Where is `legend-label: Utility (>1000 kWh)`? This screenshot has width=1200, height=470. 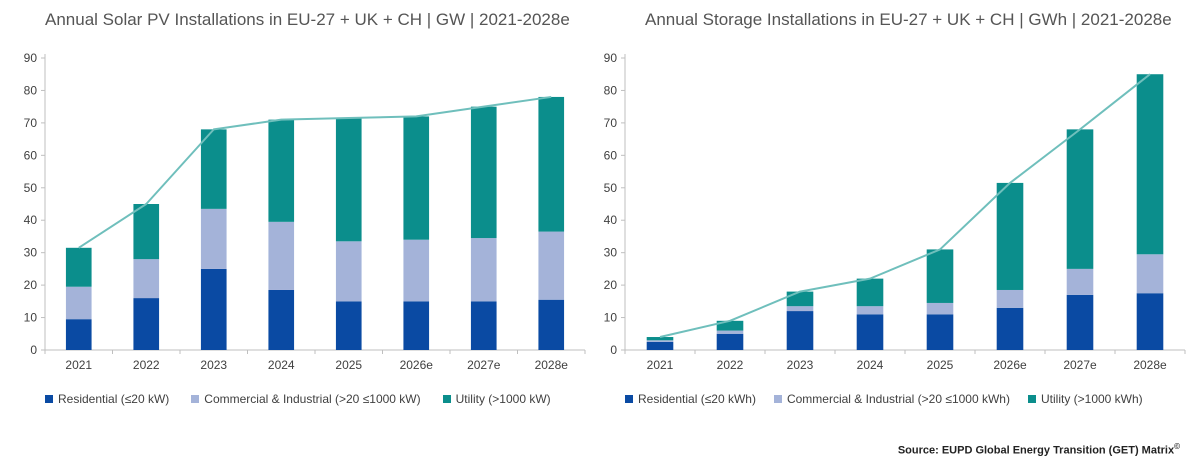
legend-label: Utility (>1000 kWh) is located at coordinates (1091, 399).